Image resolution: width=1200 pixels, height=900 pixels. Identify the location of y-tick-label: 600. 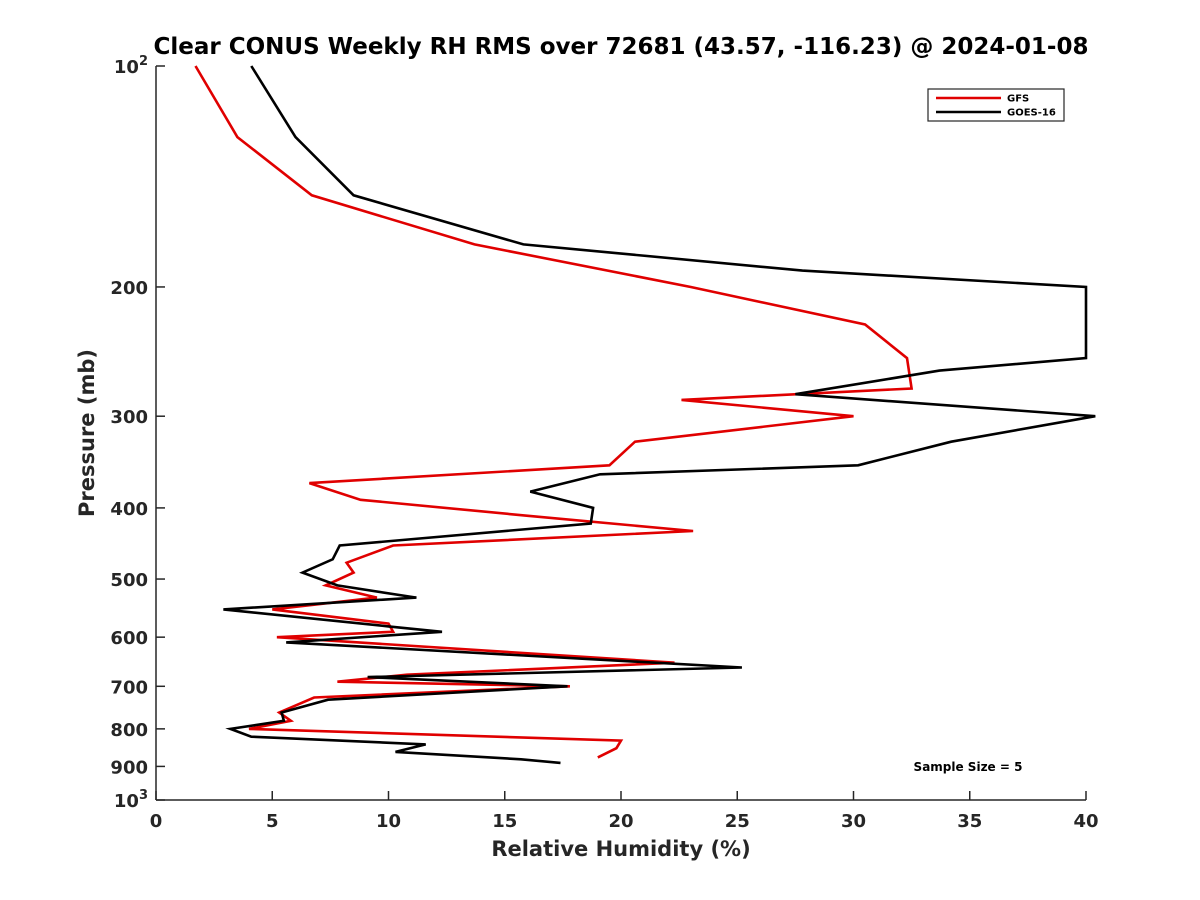
(129, 638).